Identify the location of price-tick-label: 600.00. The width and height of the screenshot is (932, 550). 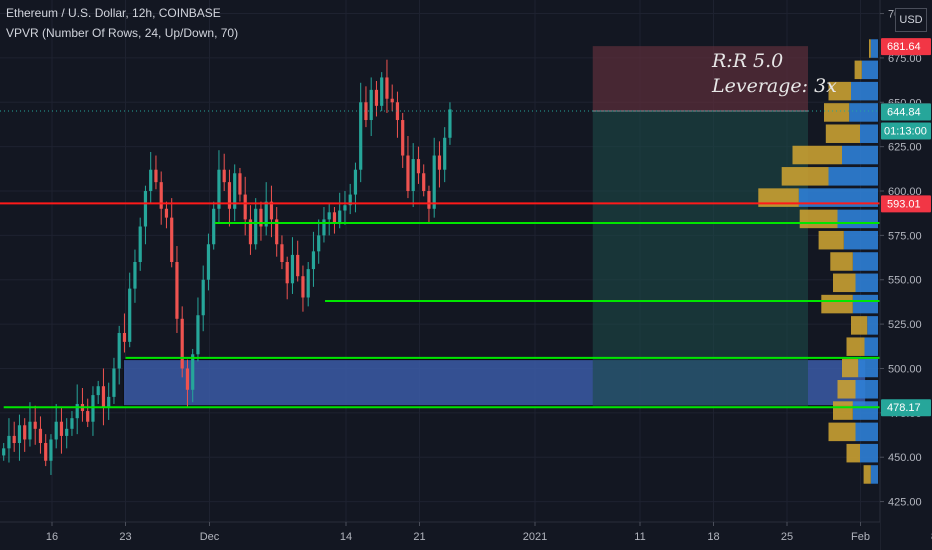
(905, 192).